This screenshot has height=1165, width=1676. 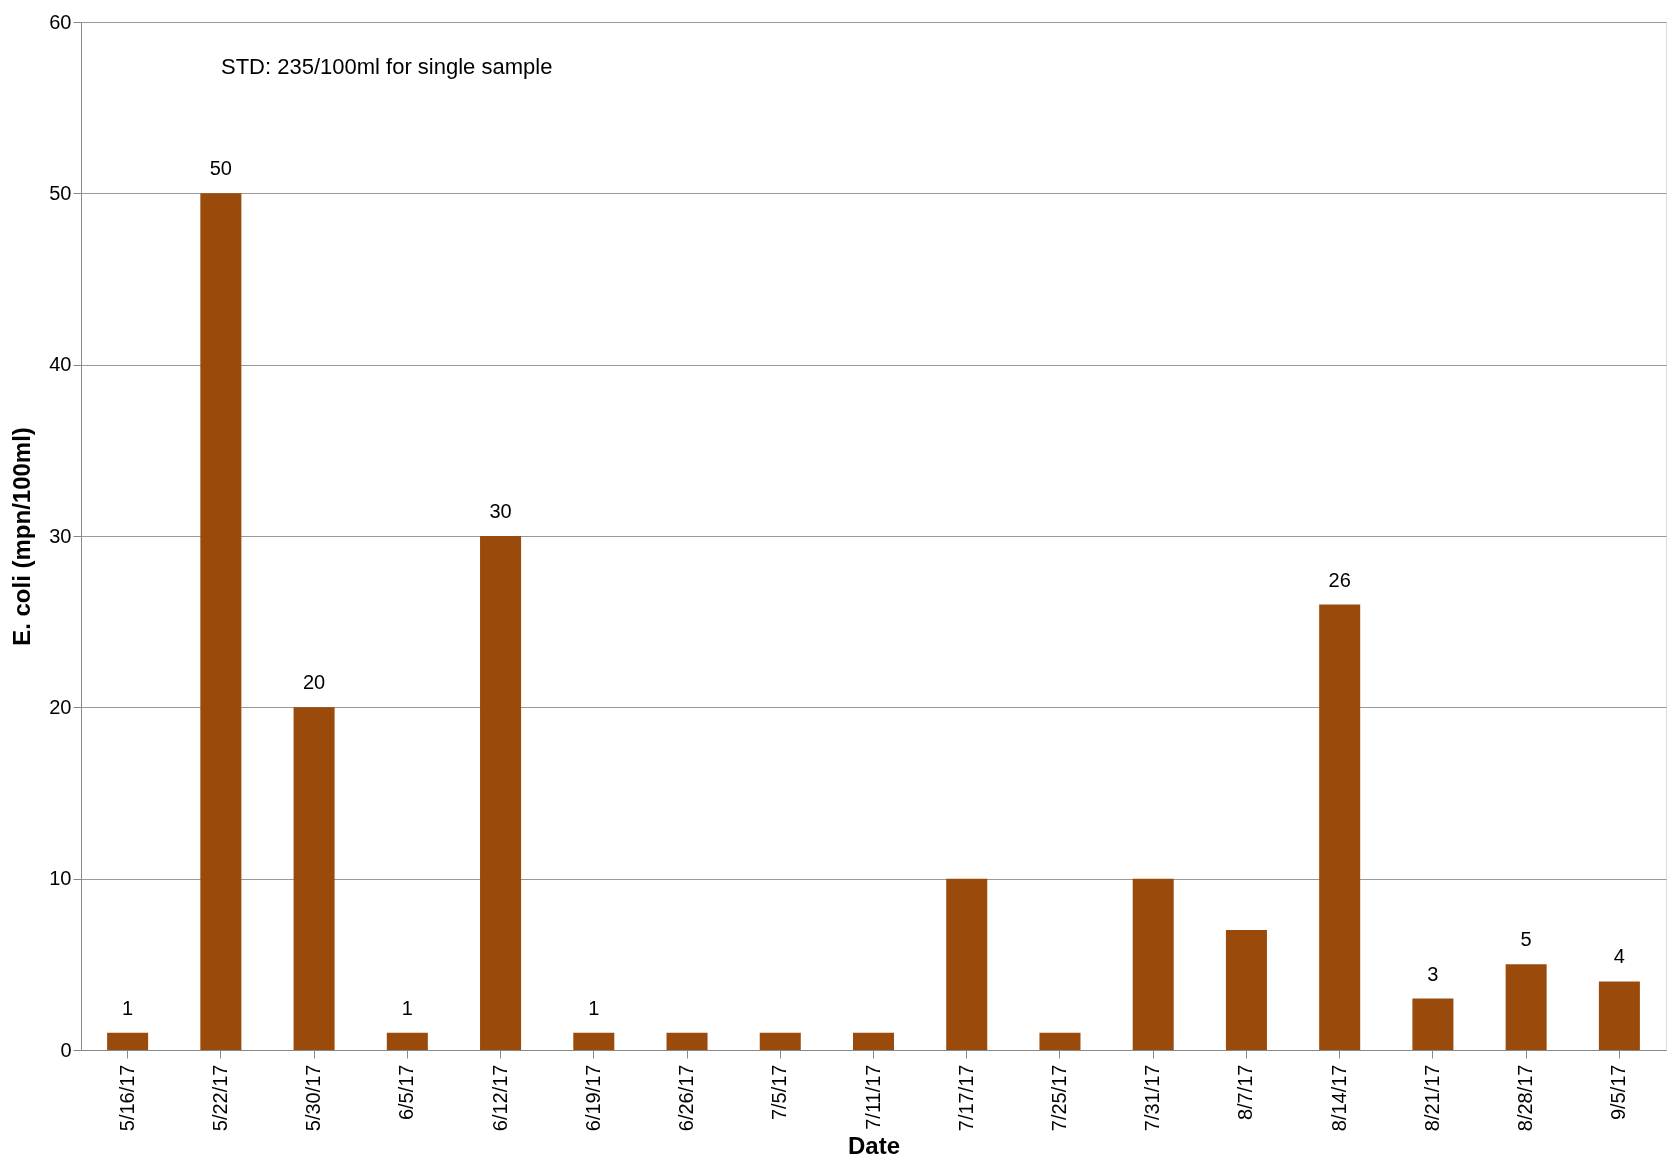 I want to click on data-label: 5, so click(x=1526, y=939).